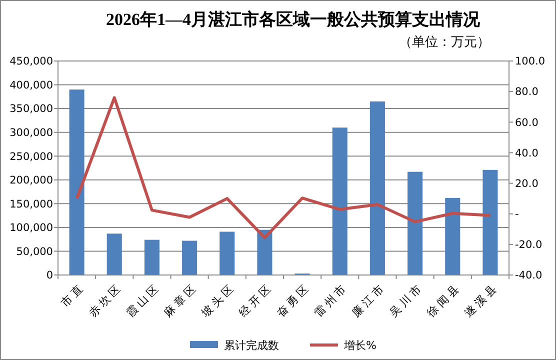  What do you see at coordinates (31, 109) in the screenshot?
I see `y-tick-label: 350,000` at bounding box center [31, 109].